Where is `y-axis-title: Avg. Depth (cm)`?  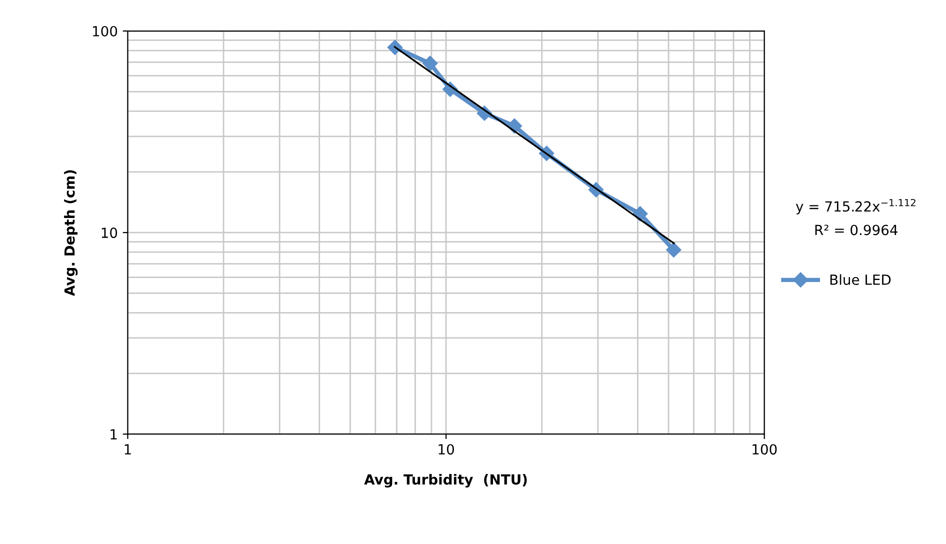
y-axis-title: Avg. Depth (cm) is located at coordinates (71, 233).